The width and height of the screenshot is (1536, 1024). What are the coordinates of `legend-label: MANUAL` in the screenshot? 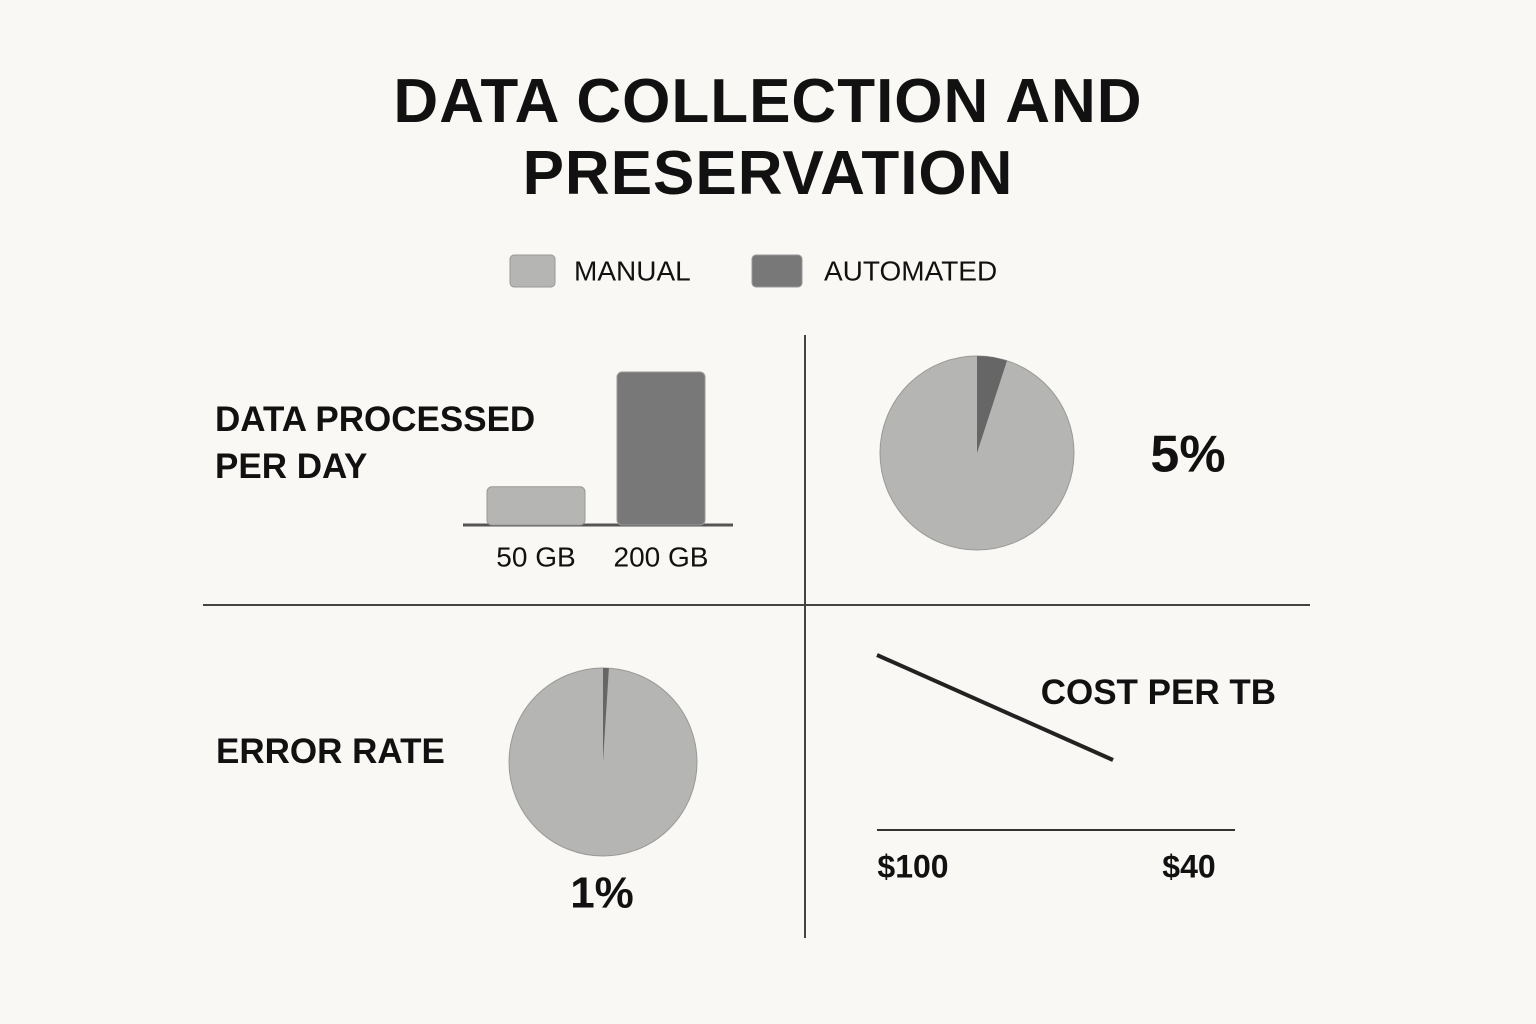 It's located at (632, 270).